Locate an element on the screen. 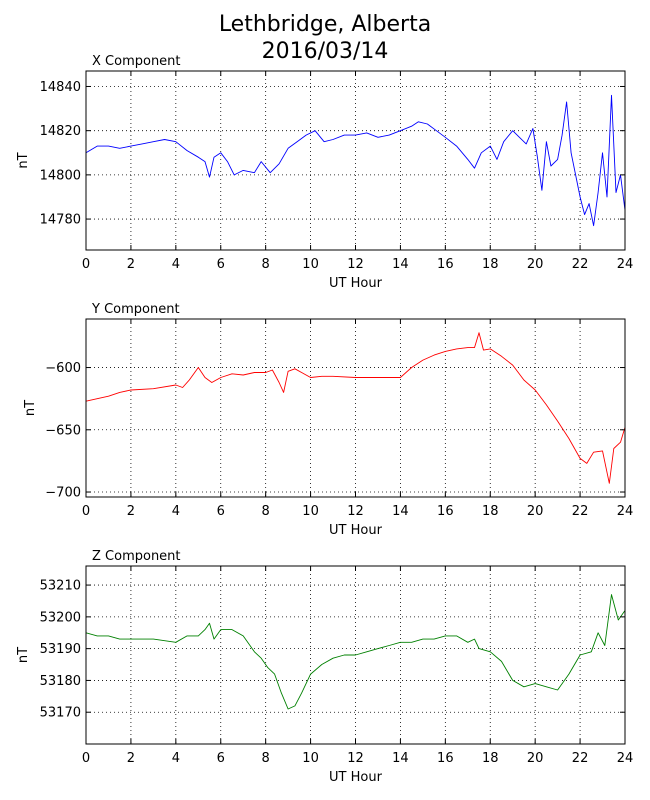 The width and height of the screenshot is (650, 800). panel3-xtick-label-10: 10 is located at coordinates (310, 758).